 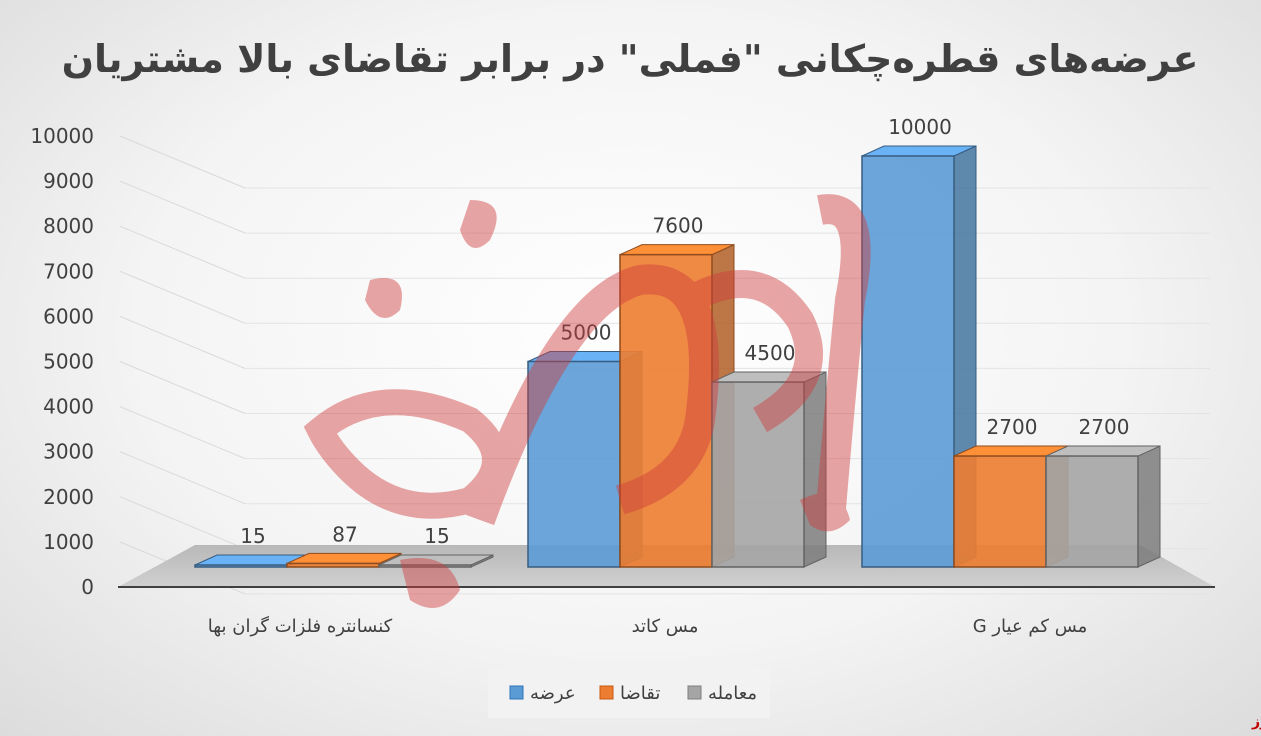 What do you see at coordinates (586, 333) in the screenshot?
I see `data-label: 5000` at bounding box center [586, 333].